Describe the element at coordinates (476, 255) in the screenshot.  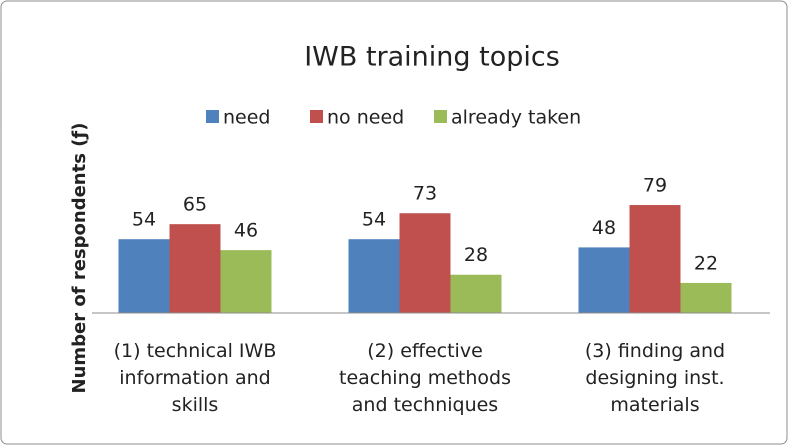
I see `data-label: 28` at that location.